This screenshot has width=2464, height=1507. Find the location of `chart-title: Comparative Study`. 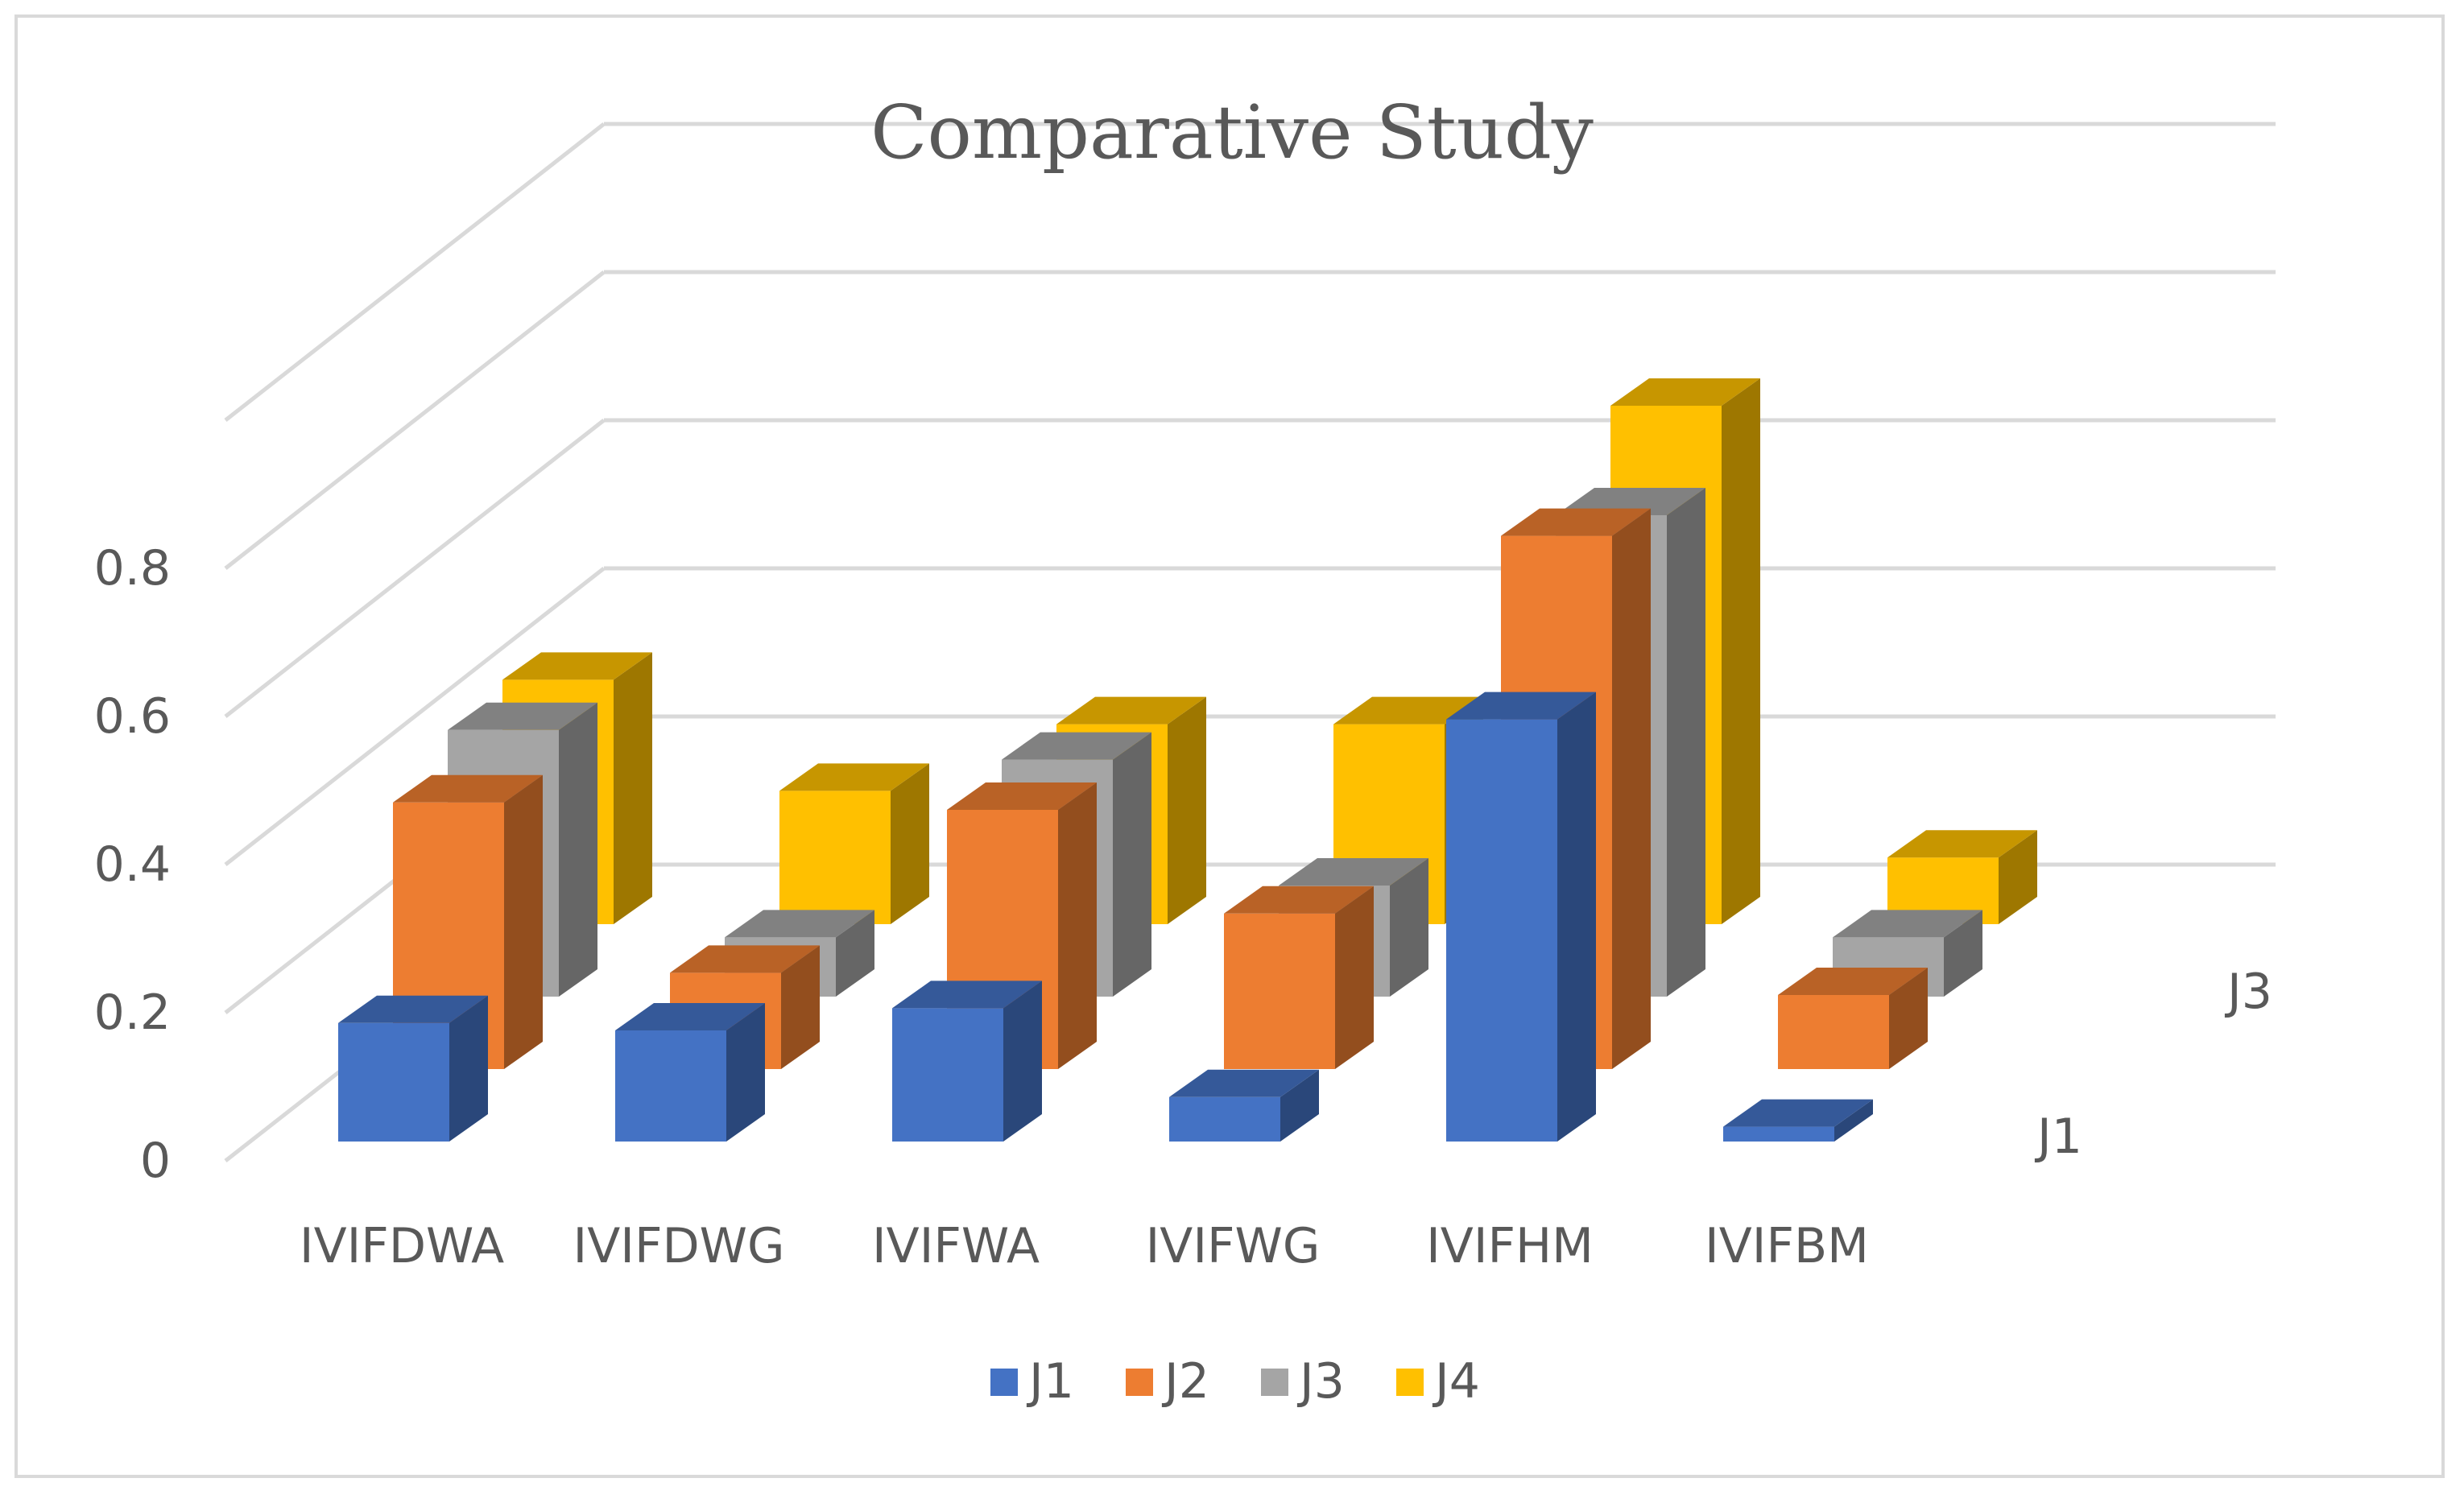

chart-title: Comparative Study is located at coordinates (1232, 132).